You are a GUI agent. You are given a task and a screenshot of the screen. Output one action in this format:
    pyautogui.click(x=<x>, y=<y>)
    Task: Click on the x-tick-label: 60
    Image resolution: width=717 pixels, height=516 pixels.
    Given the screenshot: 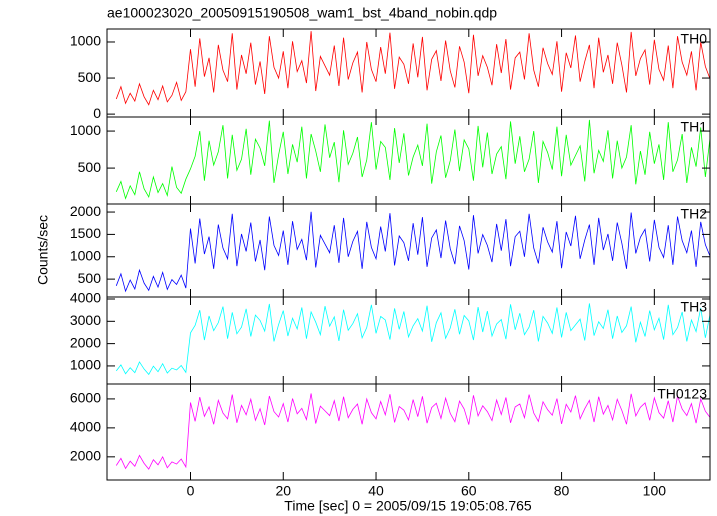 What is the action you would take?
    pyautogui.click(x=469, y=491)
    